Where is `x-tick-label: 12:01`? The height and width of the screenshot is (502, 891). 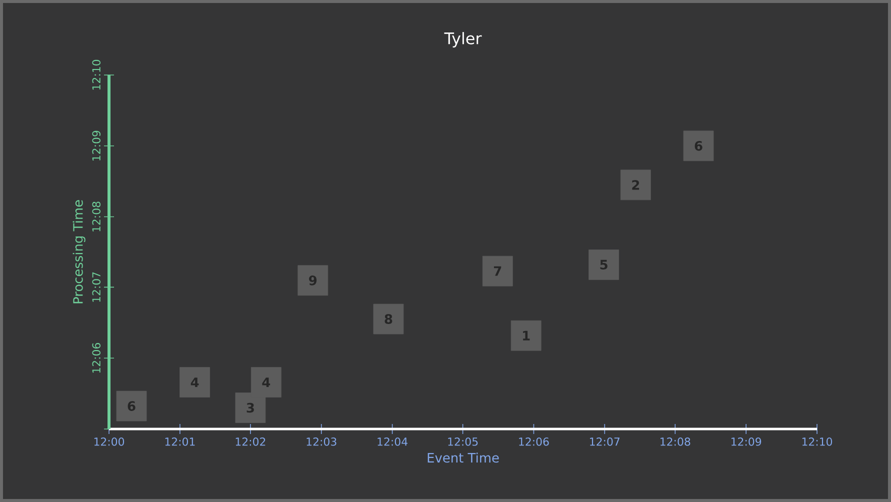 x-tick-label: 12:01 is located at coordinates (180, 442).